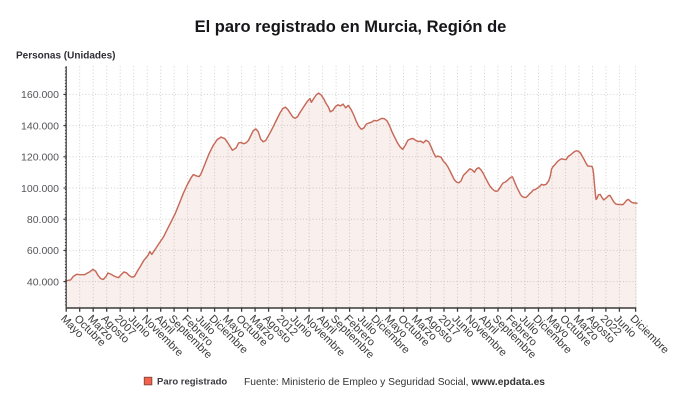  I want to click on svg-text: 140.000, so click(40, 126).